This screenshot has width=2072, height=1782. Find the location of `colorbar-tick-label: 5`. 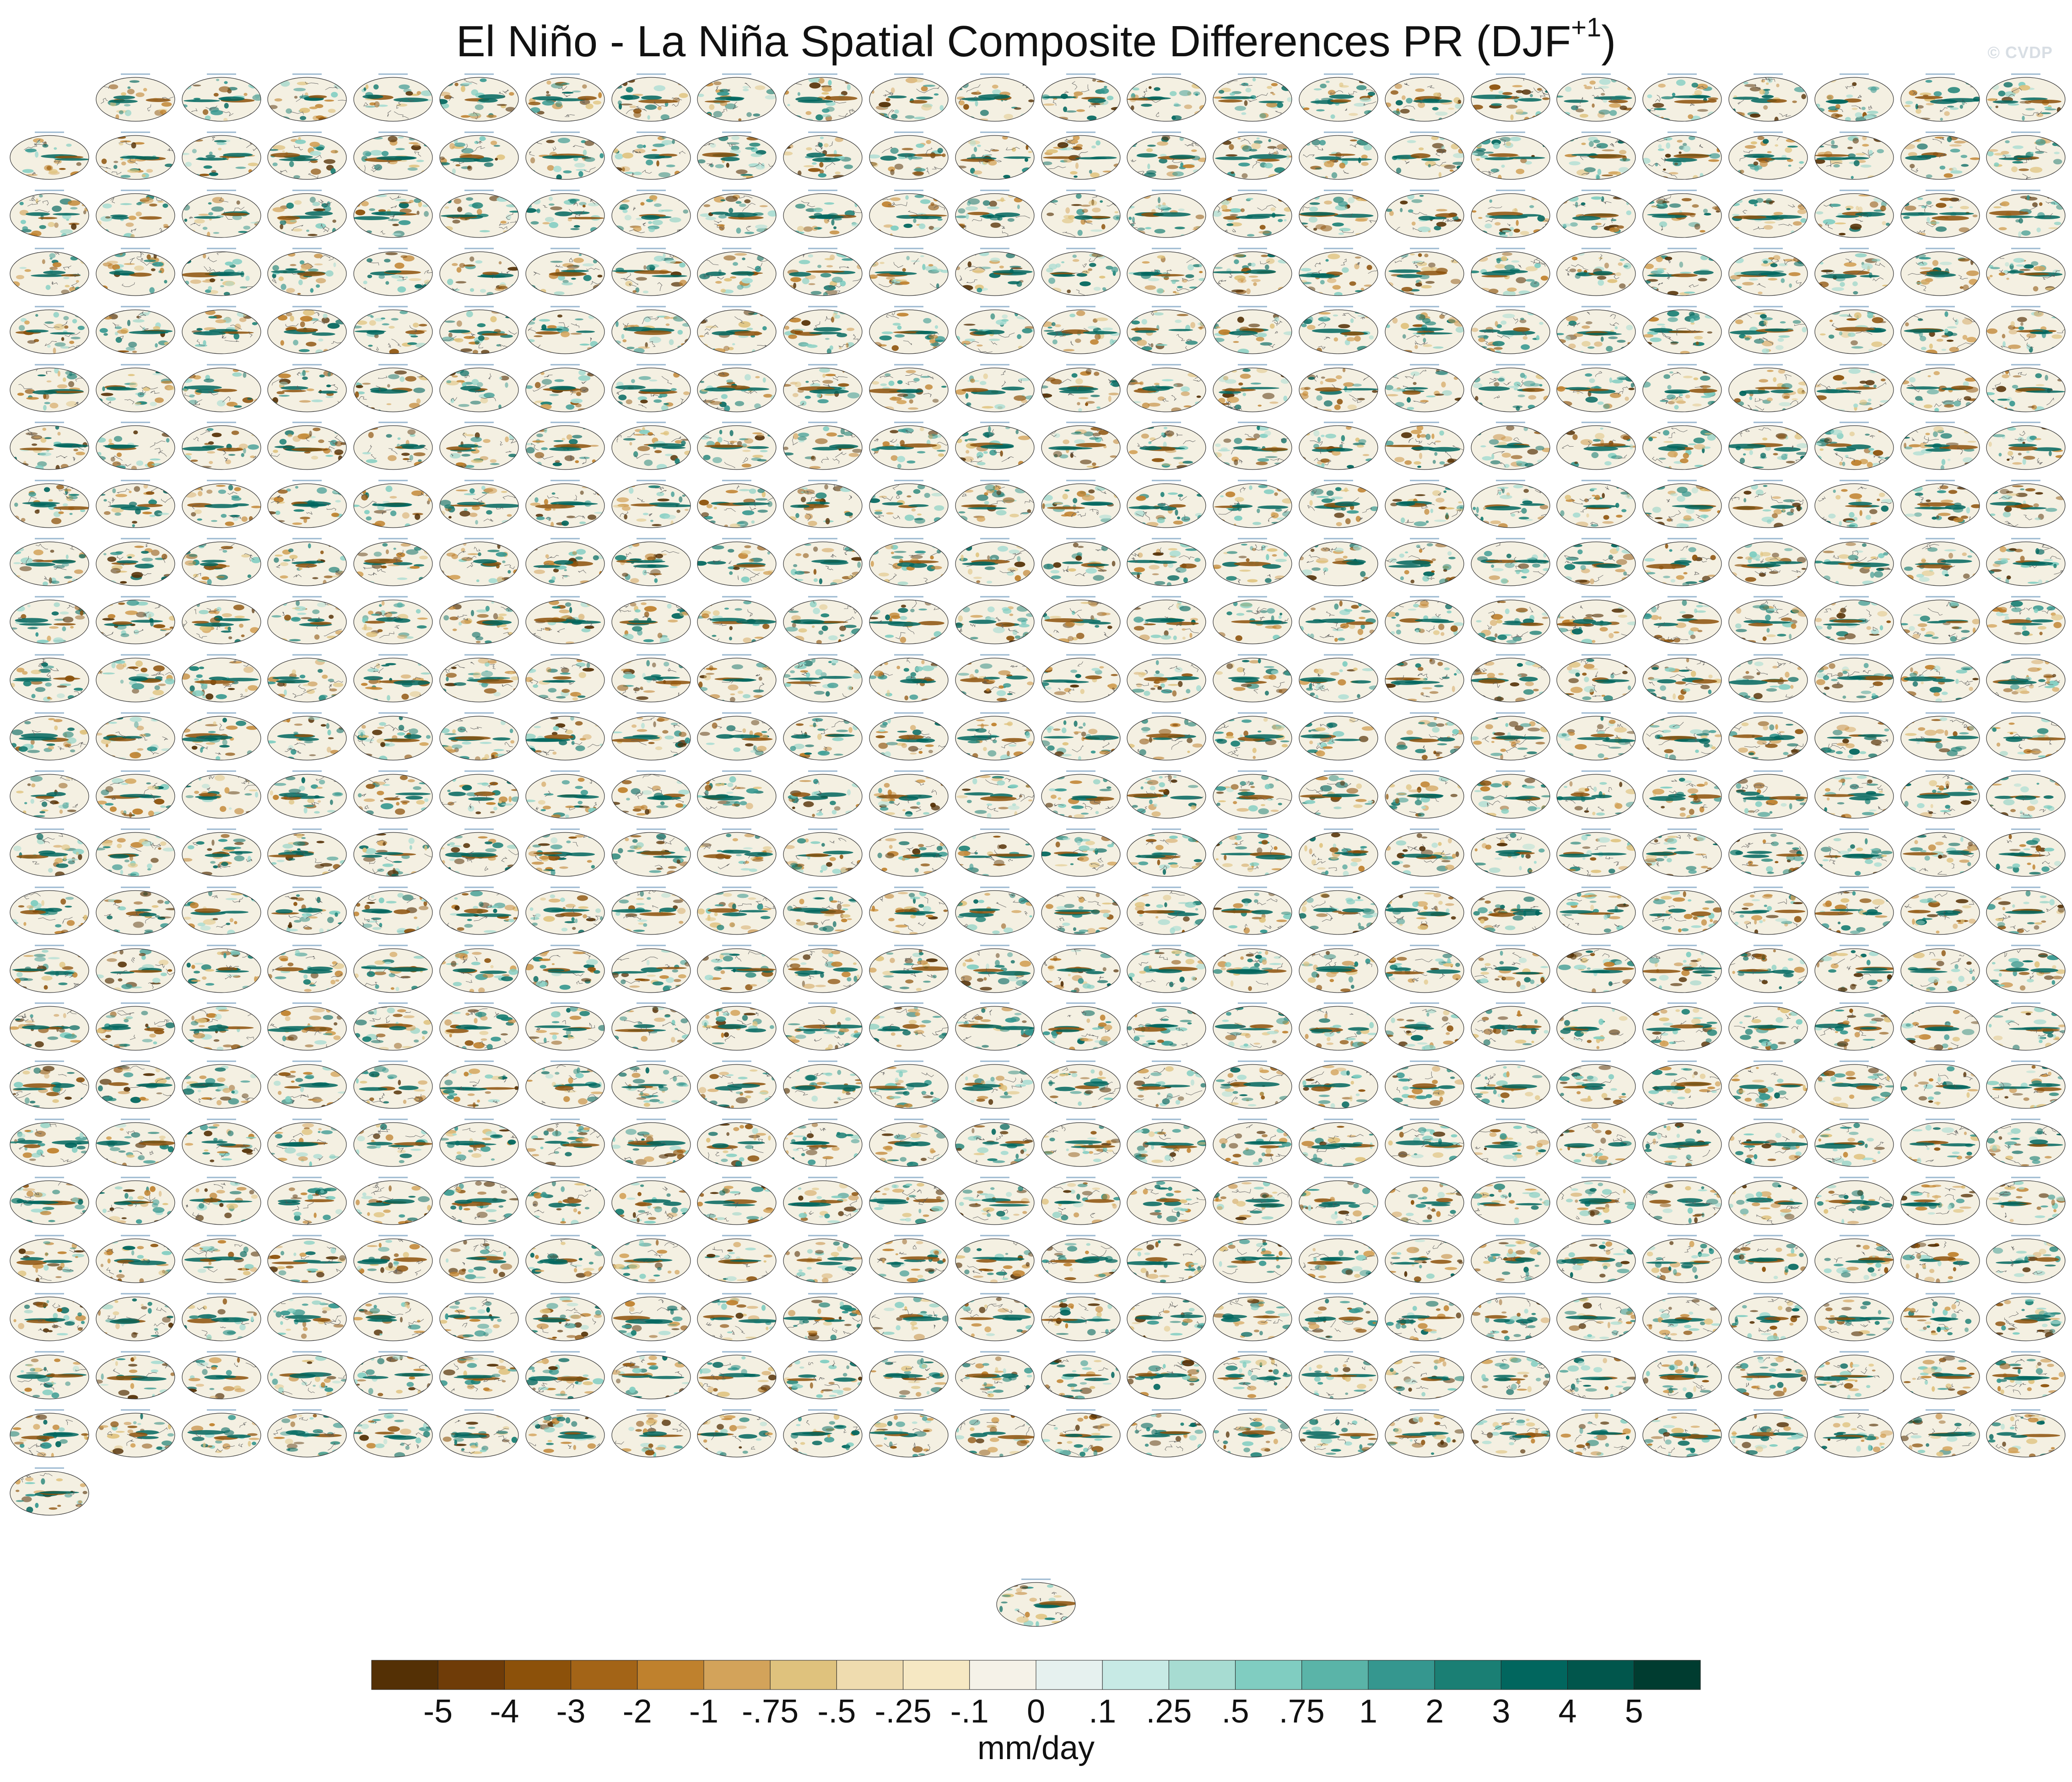

colorbar-tick-label: 5 is located at coordinates (1634, 1711).